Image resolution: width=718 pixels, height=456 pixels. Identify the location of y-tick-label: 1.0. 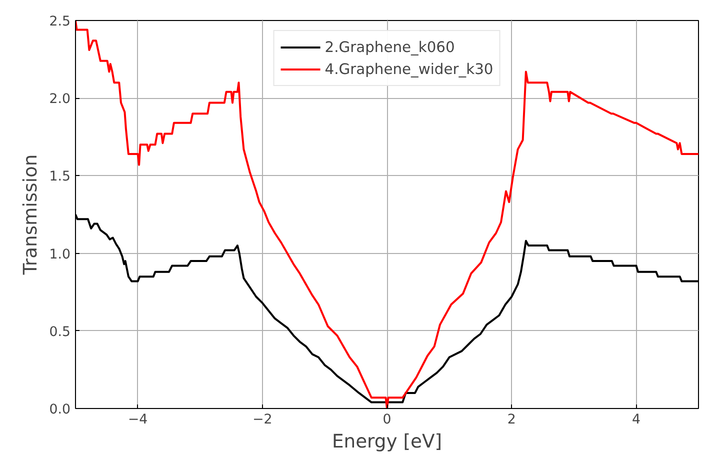
(60, 254).